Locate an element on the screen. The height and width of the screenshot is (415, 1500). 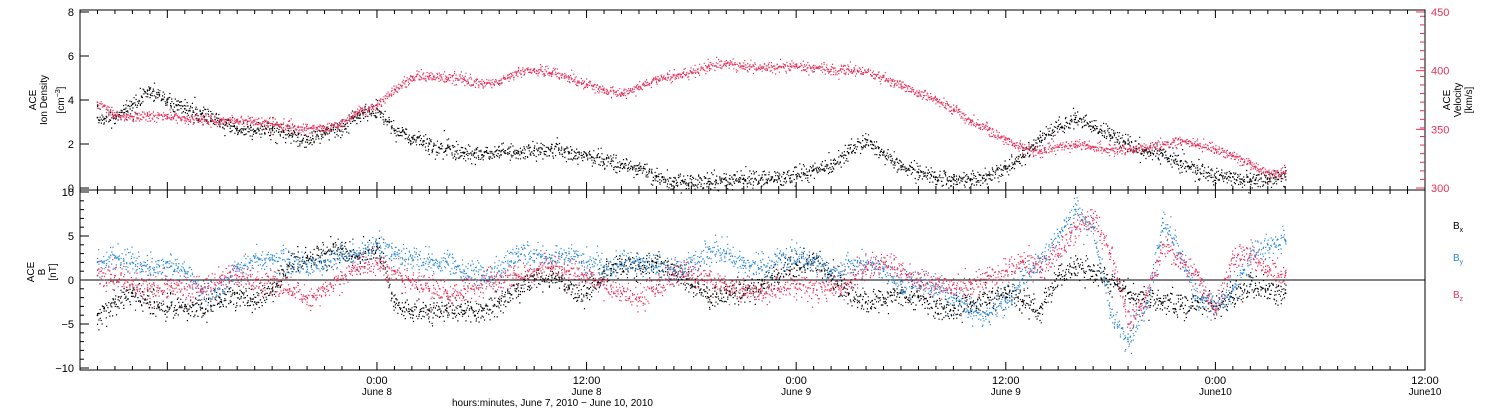
x-tick-time-0: 0:00 is located at coordinates (376, 381).